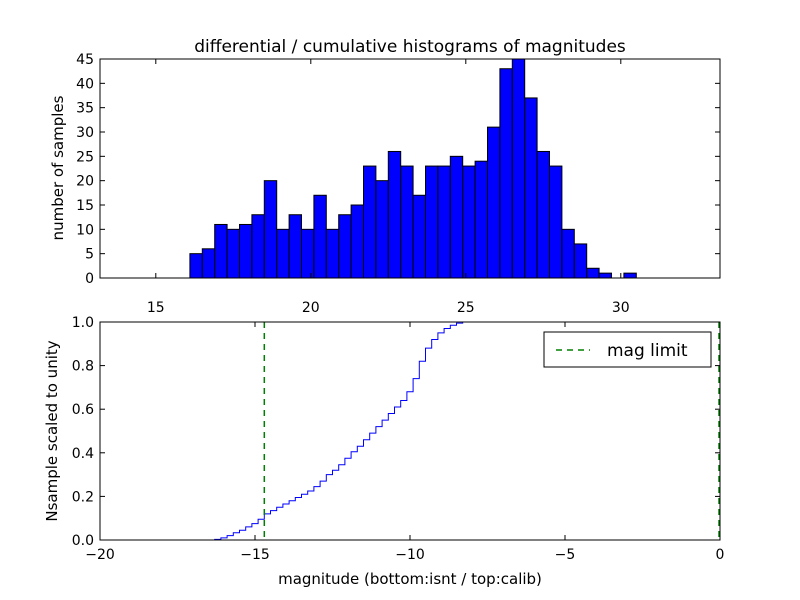 The width and height of the screenshot is (800, 600). What do you see at coordinates (647, 351) in the screenshot?
I see `legend-mag-limit-label: mag limit` at bounding box center [647, 351].